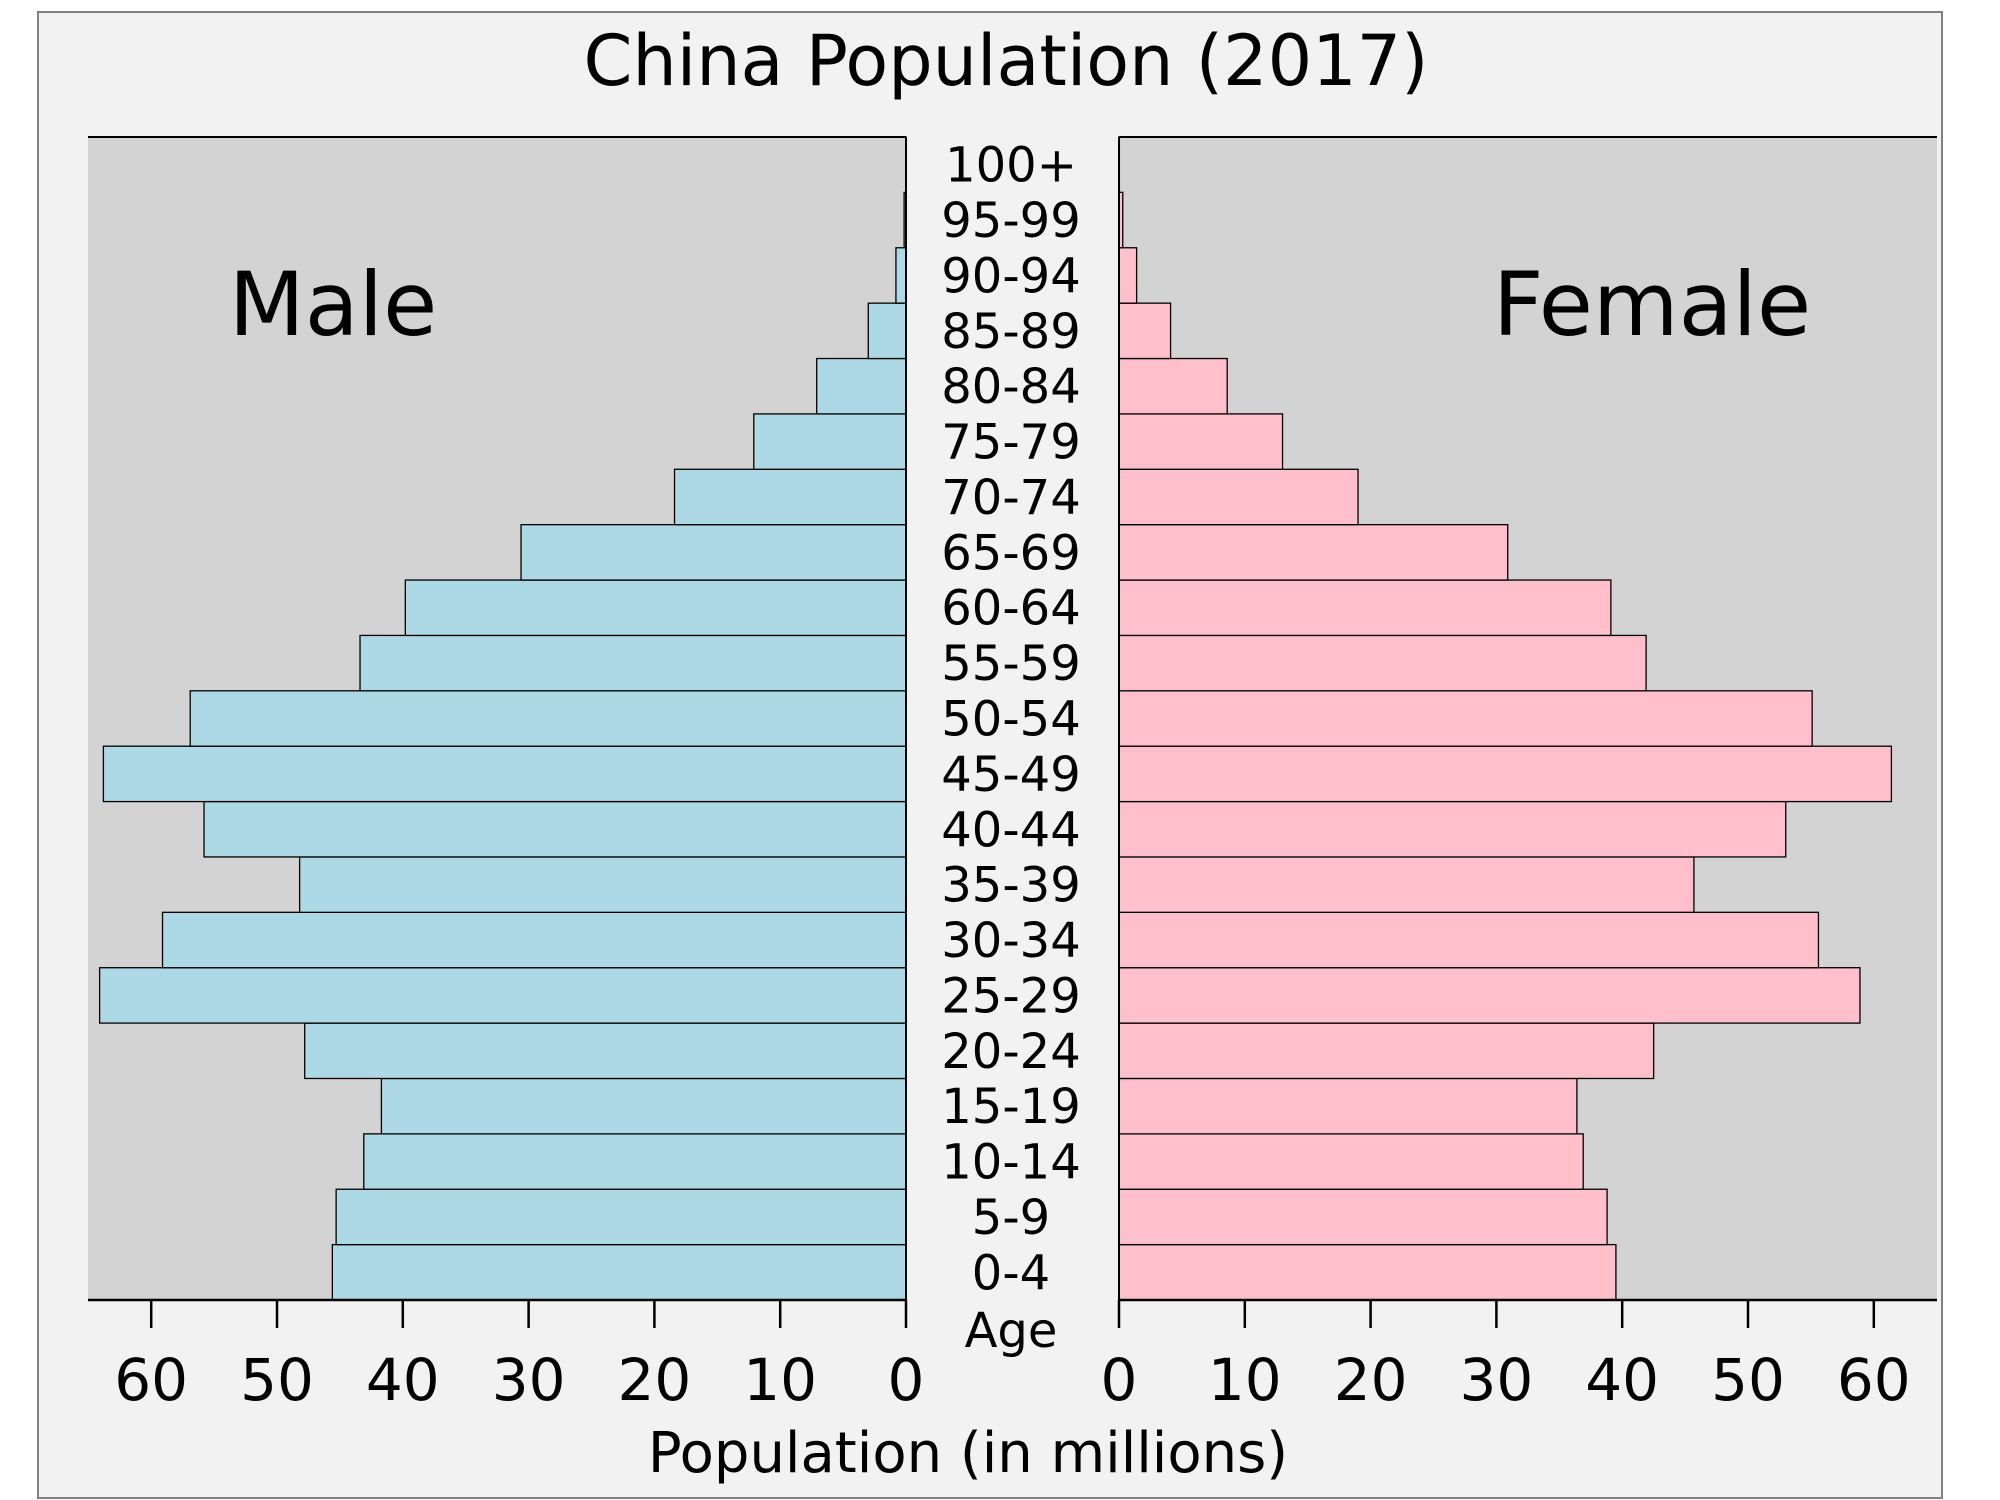 Image resolution: width=2000 pixels, height=1500 pixels. Describe the element at coordinates (151, 1380) in the screenshot. I see `male-tick-label-60: 60` at that location.